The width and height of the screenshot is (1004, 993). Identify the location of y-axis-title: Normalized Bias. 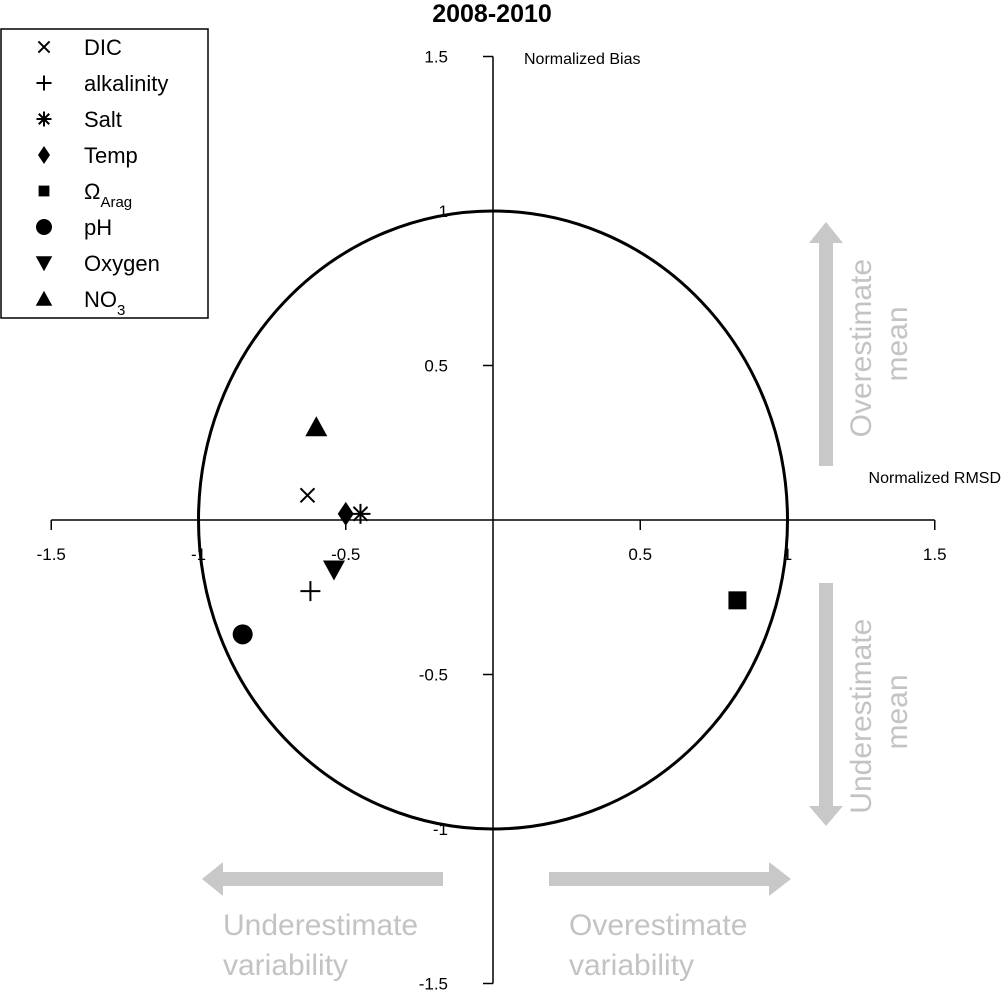
(582, 59).